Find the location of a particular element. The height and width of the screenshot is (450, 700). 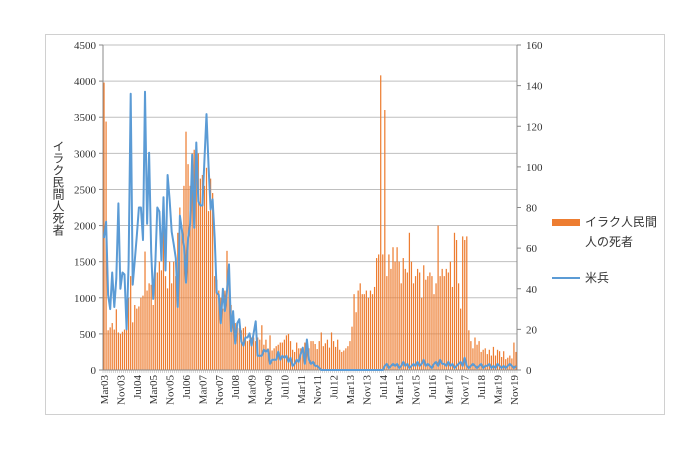

x-tick-label: Mar19 is located at coordinates (499, 390).